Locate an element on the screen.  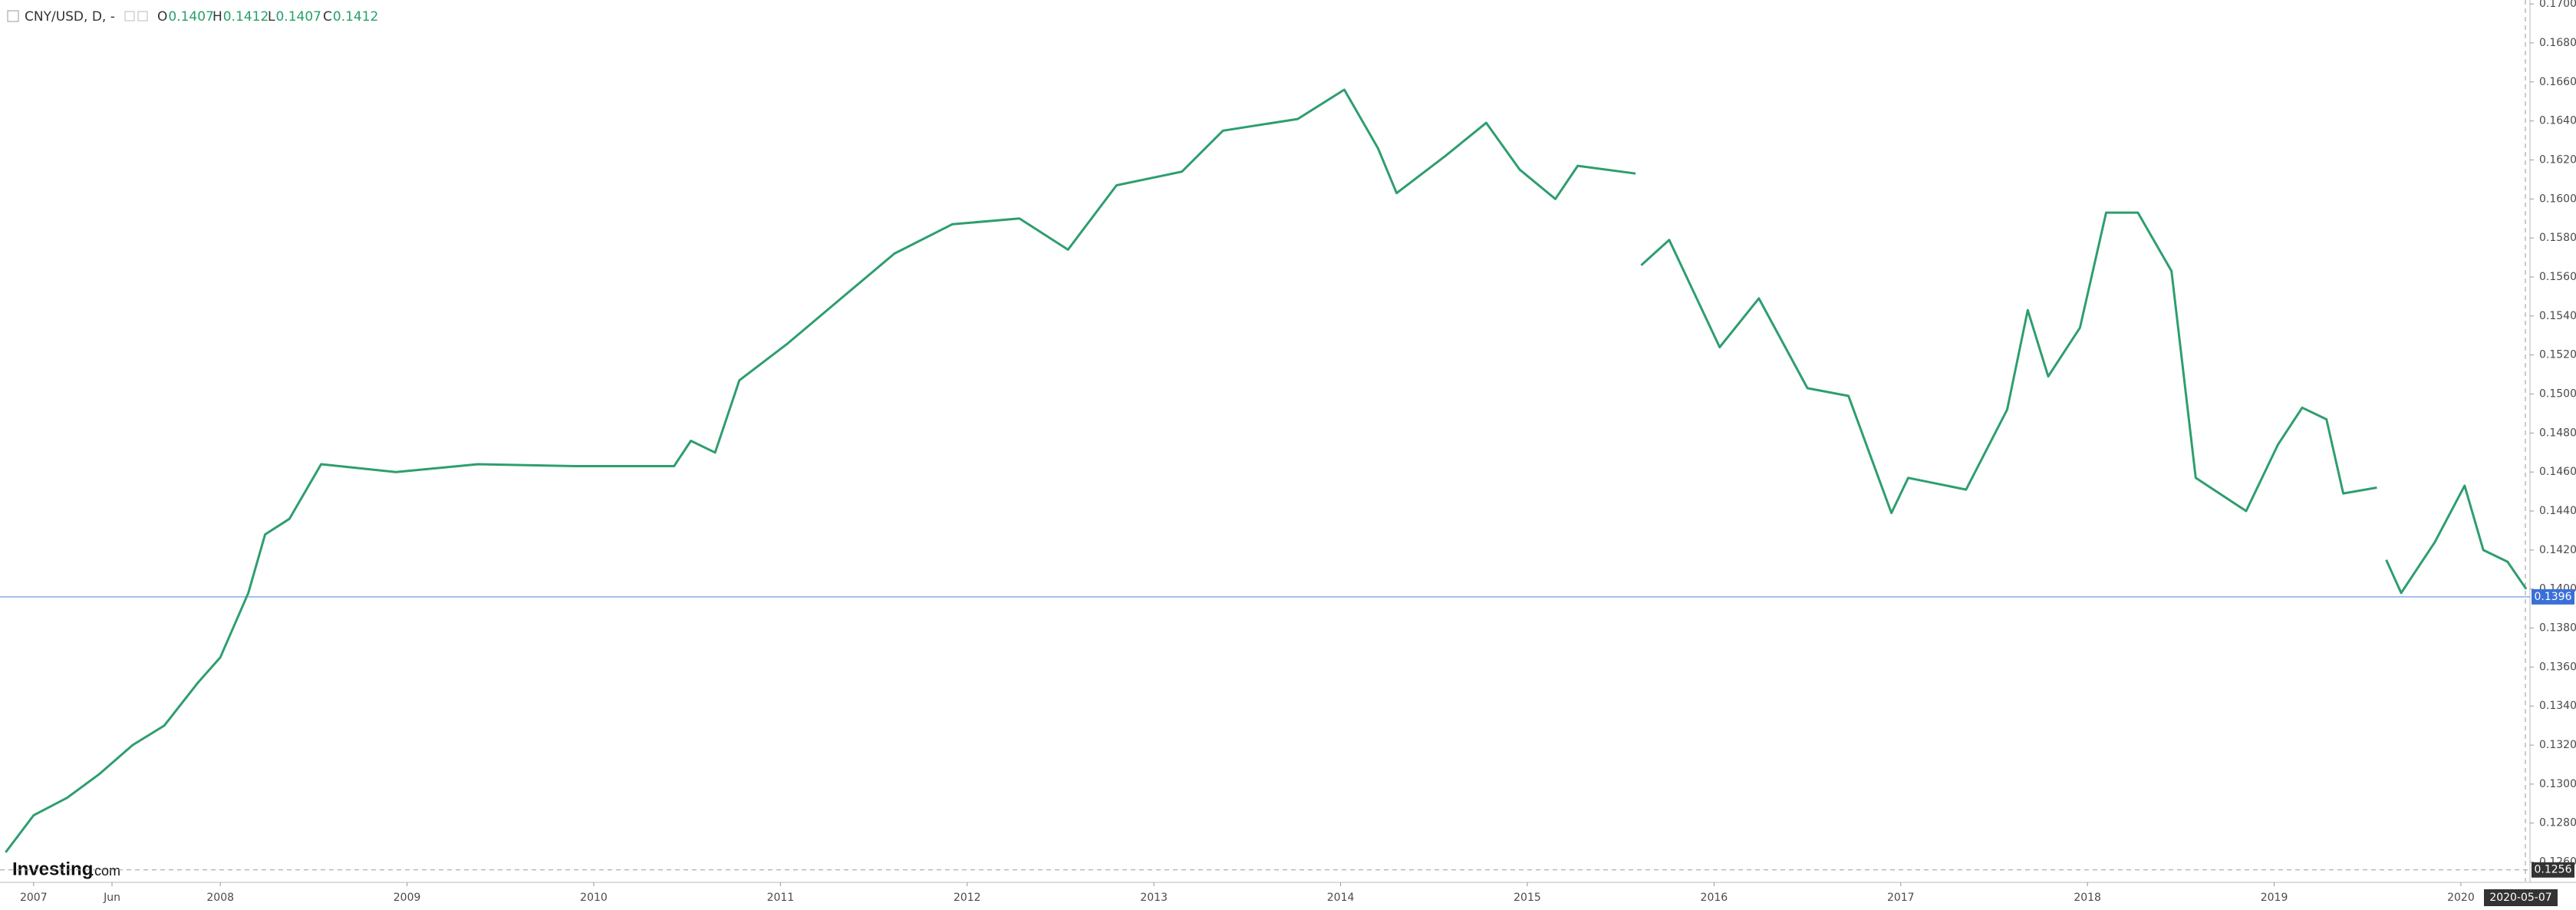
crosshair-date: 2020-05-07 is located at coordinates (2520, 898).